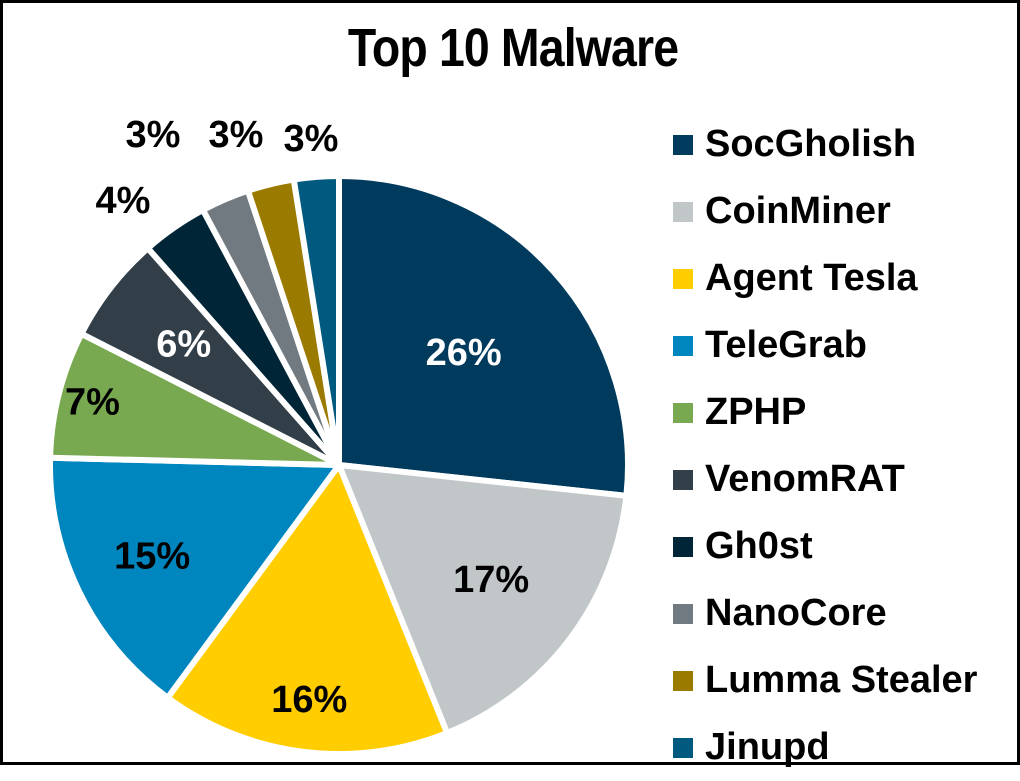 This screenshot has height=781, width=1020. I want to click on legend-item: NanoCore, so click(845, 613).